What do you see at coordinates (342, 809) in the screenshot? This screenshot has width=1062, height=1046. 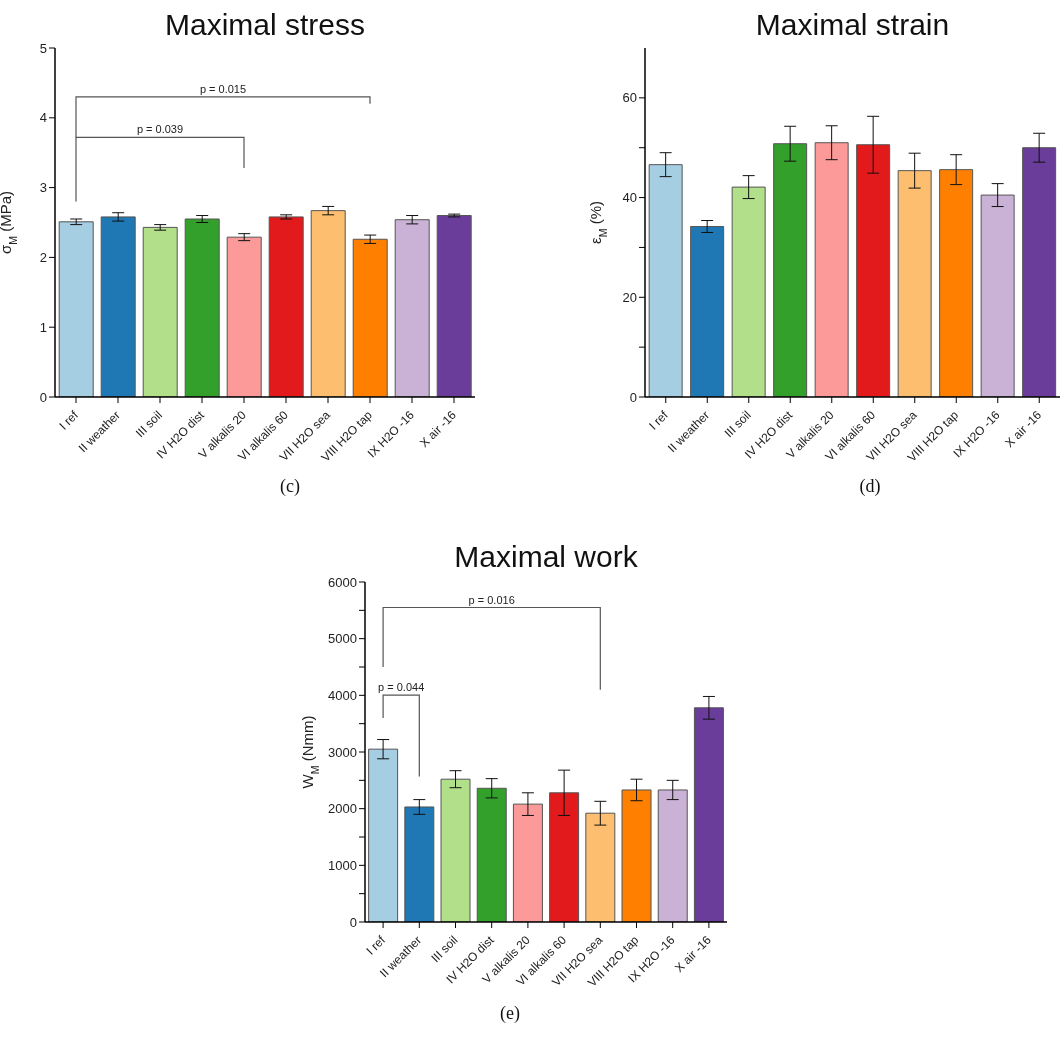 I see `y-tick-label: 2000` at bounding box center [342, 809].